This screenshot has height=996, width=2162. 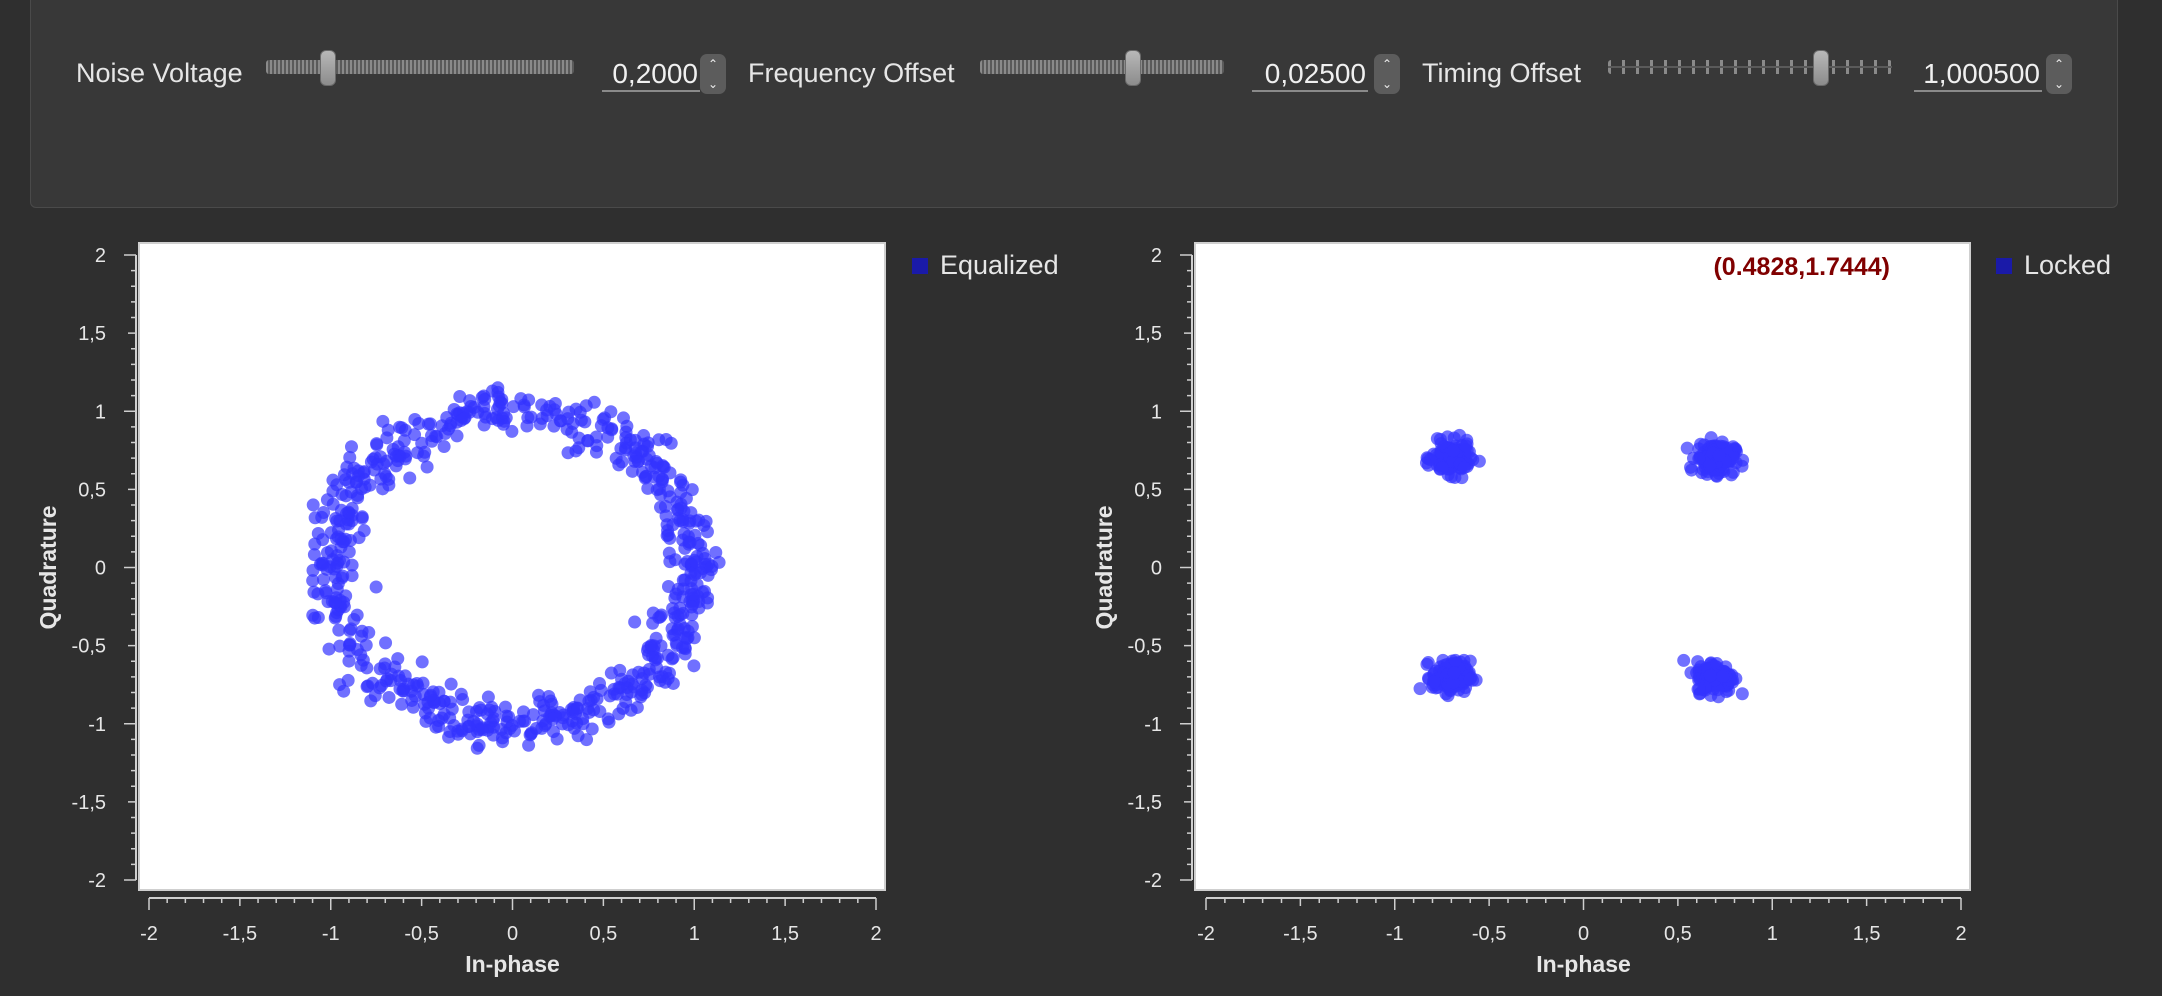 I want to click on y-axis-label: Quadrature, so click(x=1104, y=568).